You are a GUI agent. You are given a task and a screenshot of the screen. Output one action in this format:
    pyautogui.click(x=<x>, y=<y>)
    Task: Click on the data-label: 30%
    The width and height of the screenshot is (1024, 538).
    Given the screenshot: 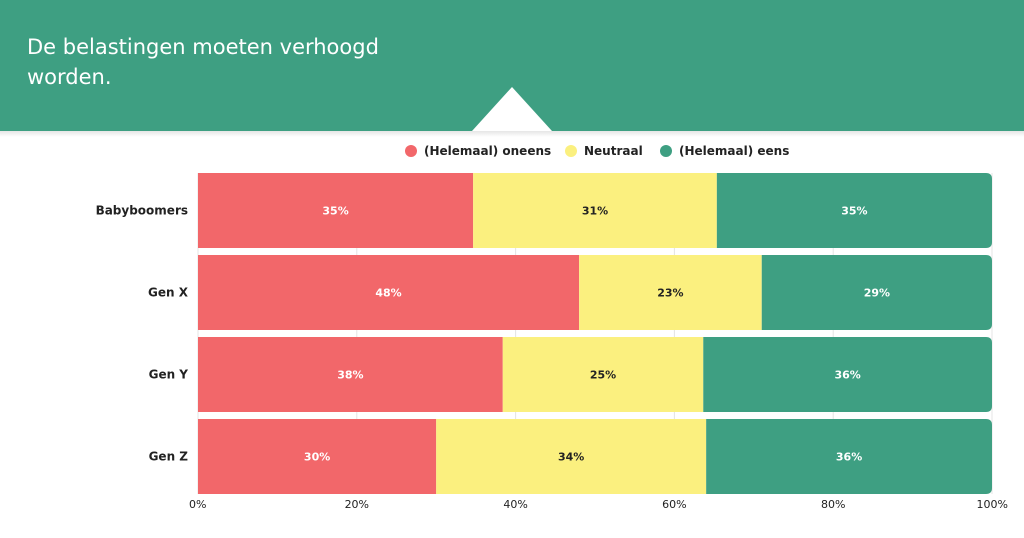 What is the action you would take?
    pyautogui.click(x=317, y=457)
    